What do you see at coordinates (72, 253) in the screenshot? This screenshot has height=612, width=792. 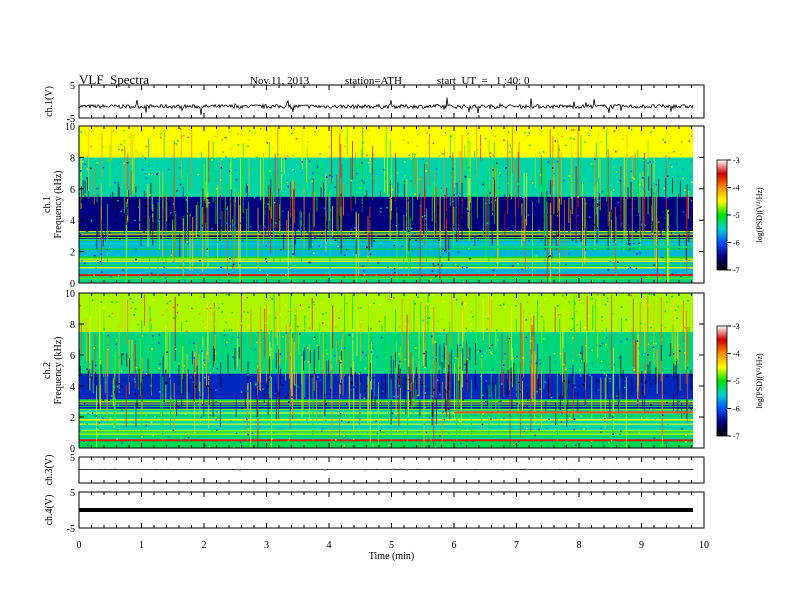 I see `y-tick-label: 2` at bounding box center [72, 253].